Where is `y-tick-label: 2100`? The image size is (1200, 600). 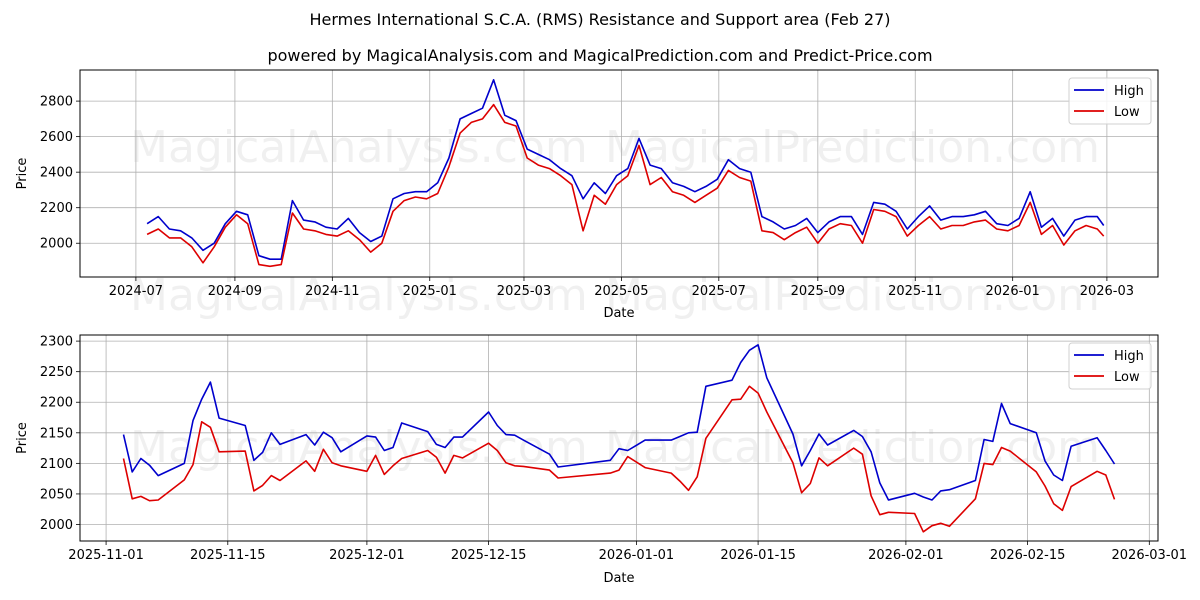
y-tick-label: 2100 is located at coordinates (56, 464).